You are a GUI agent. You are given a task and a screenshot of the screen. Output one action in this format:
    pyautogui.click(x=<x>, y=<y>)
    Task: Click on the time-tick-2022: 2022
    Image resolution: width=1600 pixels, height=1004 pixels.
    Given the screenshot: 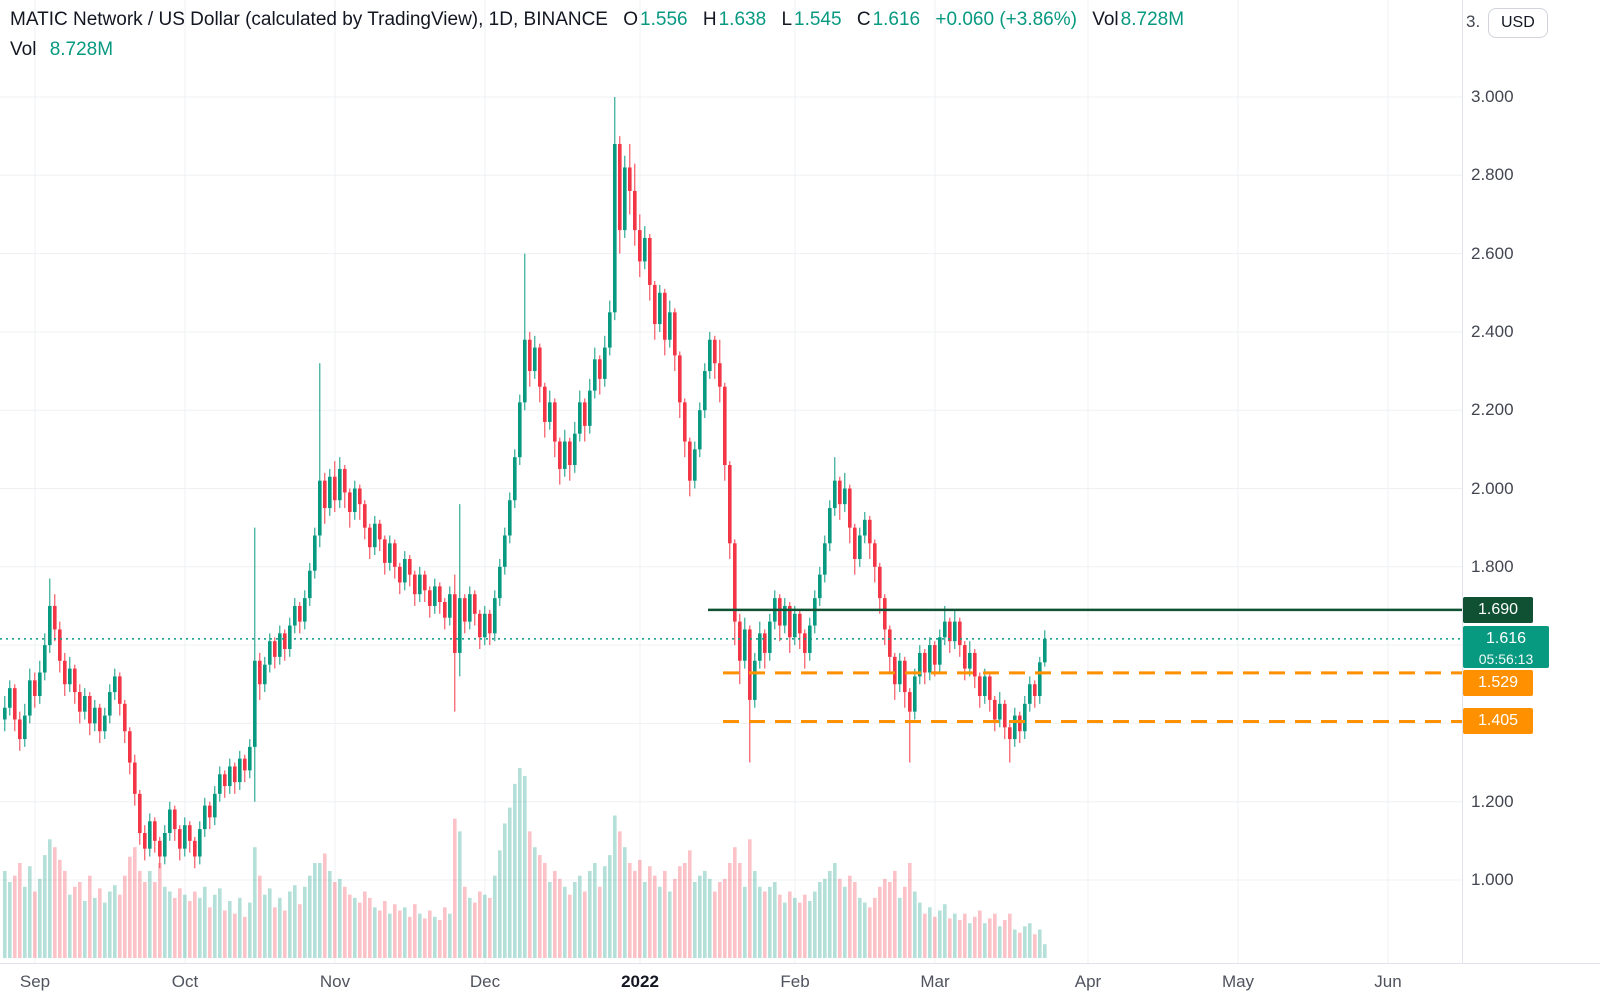 What is the action you would take?
    pyautogui.click(x=640, y=981)
    